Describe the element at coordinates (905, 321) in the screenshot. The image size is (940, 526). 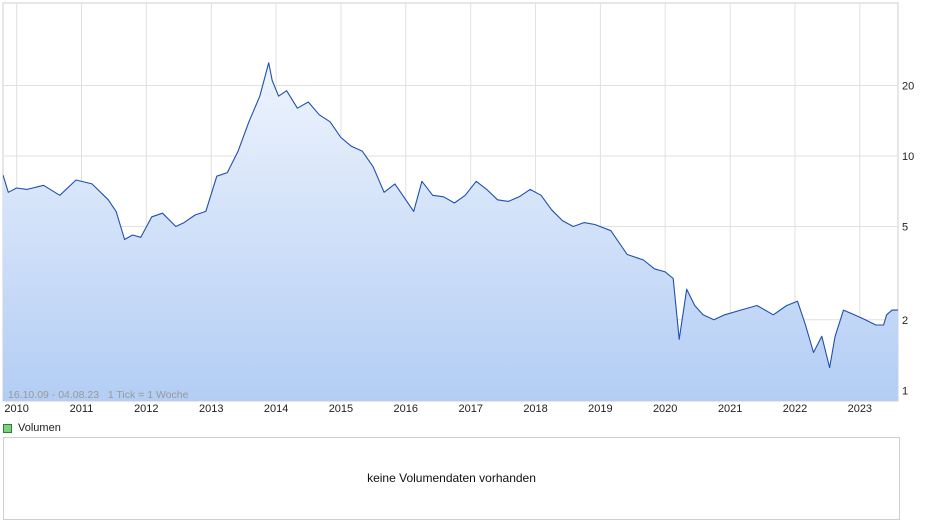
I see `y-tick-label: 2` at that location.